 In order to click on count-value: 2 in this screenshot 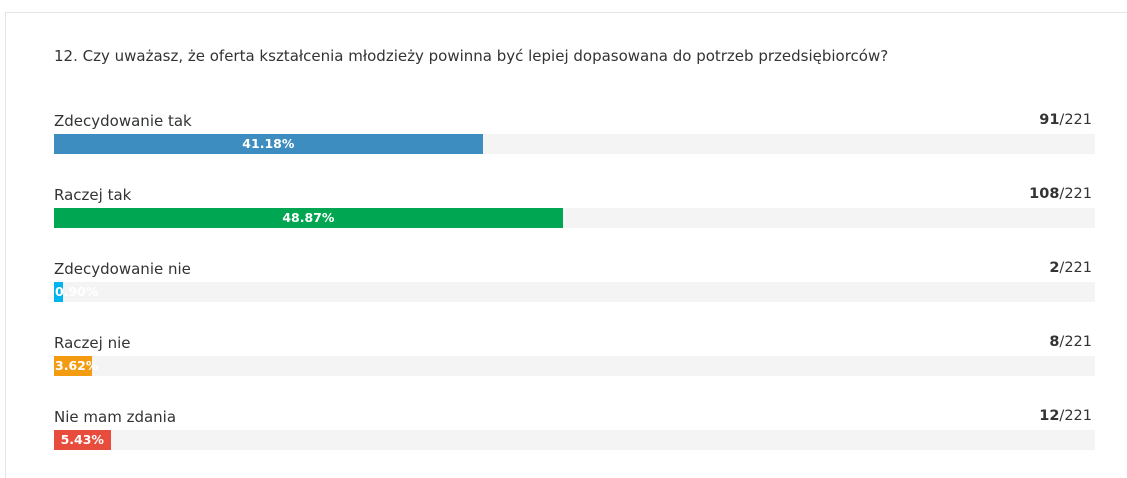, I will do `click(1054, 268)`.